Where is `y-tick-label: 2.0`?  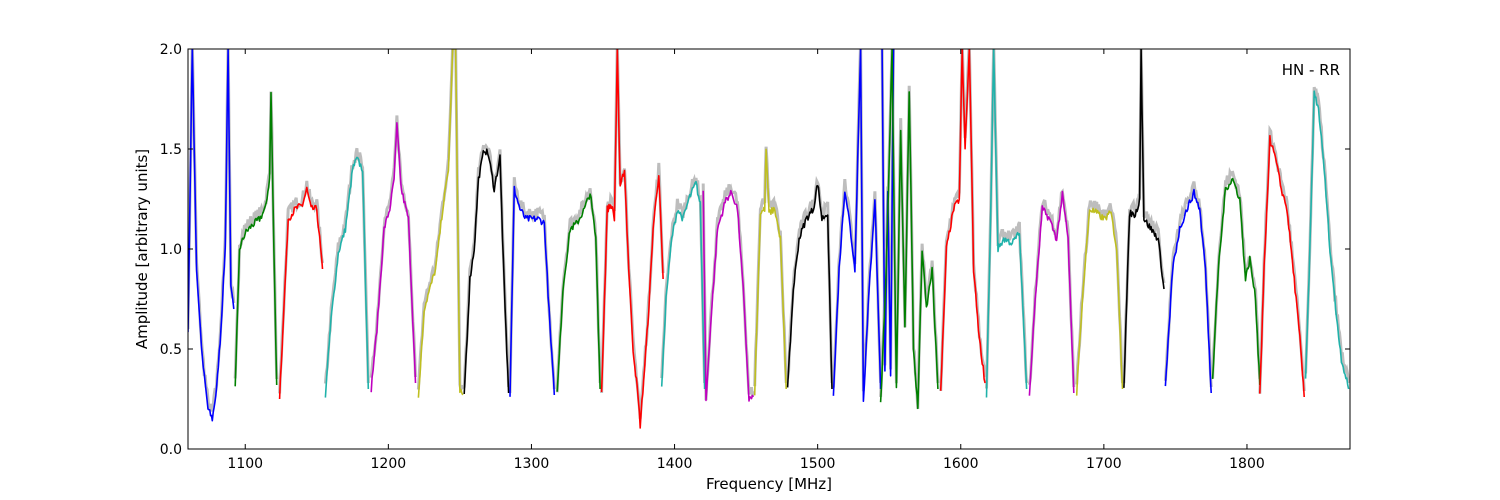
y-tick-label: 2.0 is located at coordinates (171, 50).